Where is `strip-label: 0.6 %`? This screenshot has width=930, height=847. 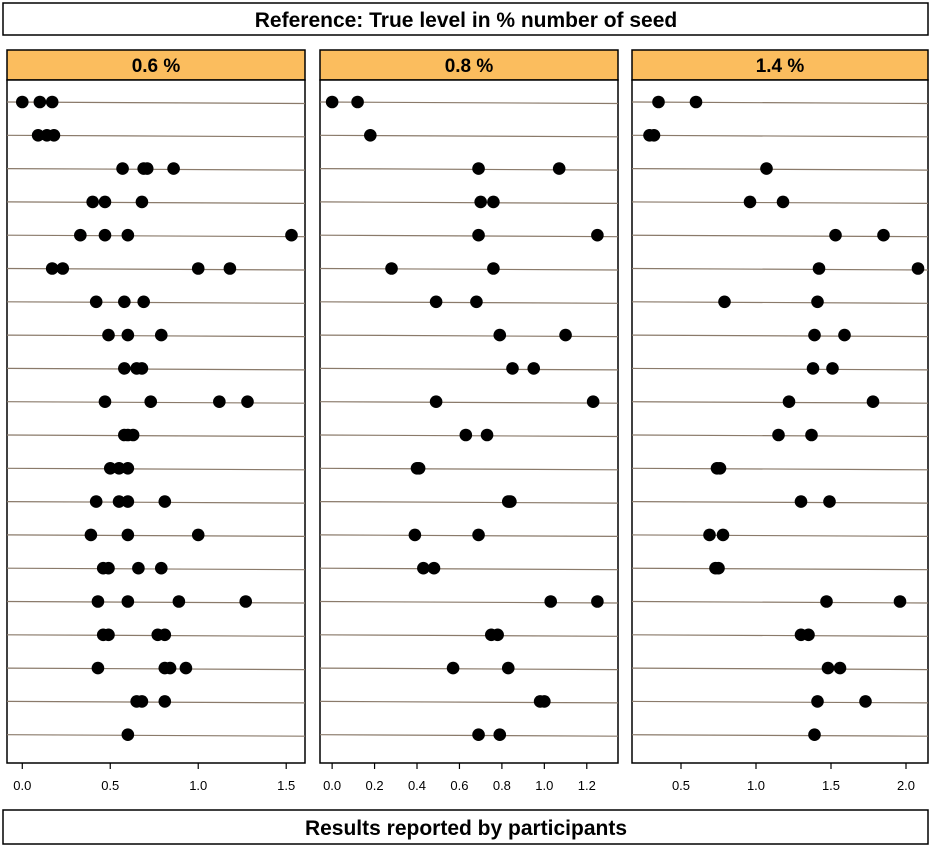 strip-label: 0.6 % is located at coordinates (156, 66).